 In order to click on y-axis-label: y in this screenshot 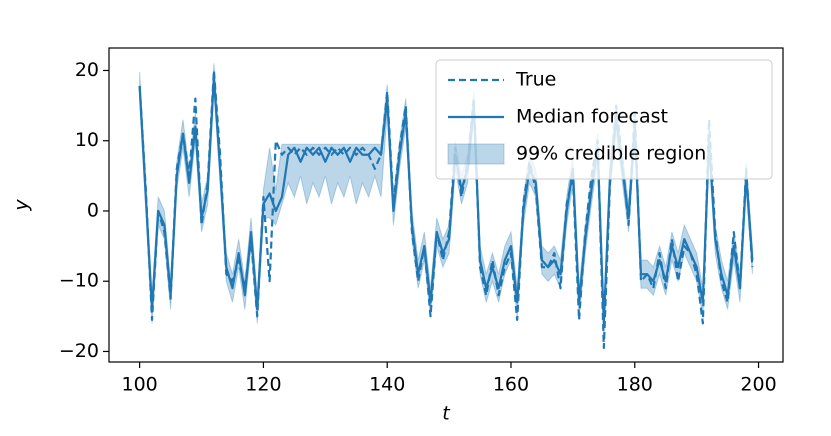, I will do `click(22, 205)`.